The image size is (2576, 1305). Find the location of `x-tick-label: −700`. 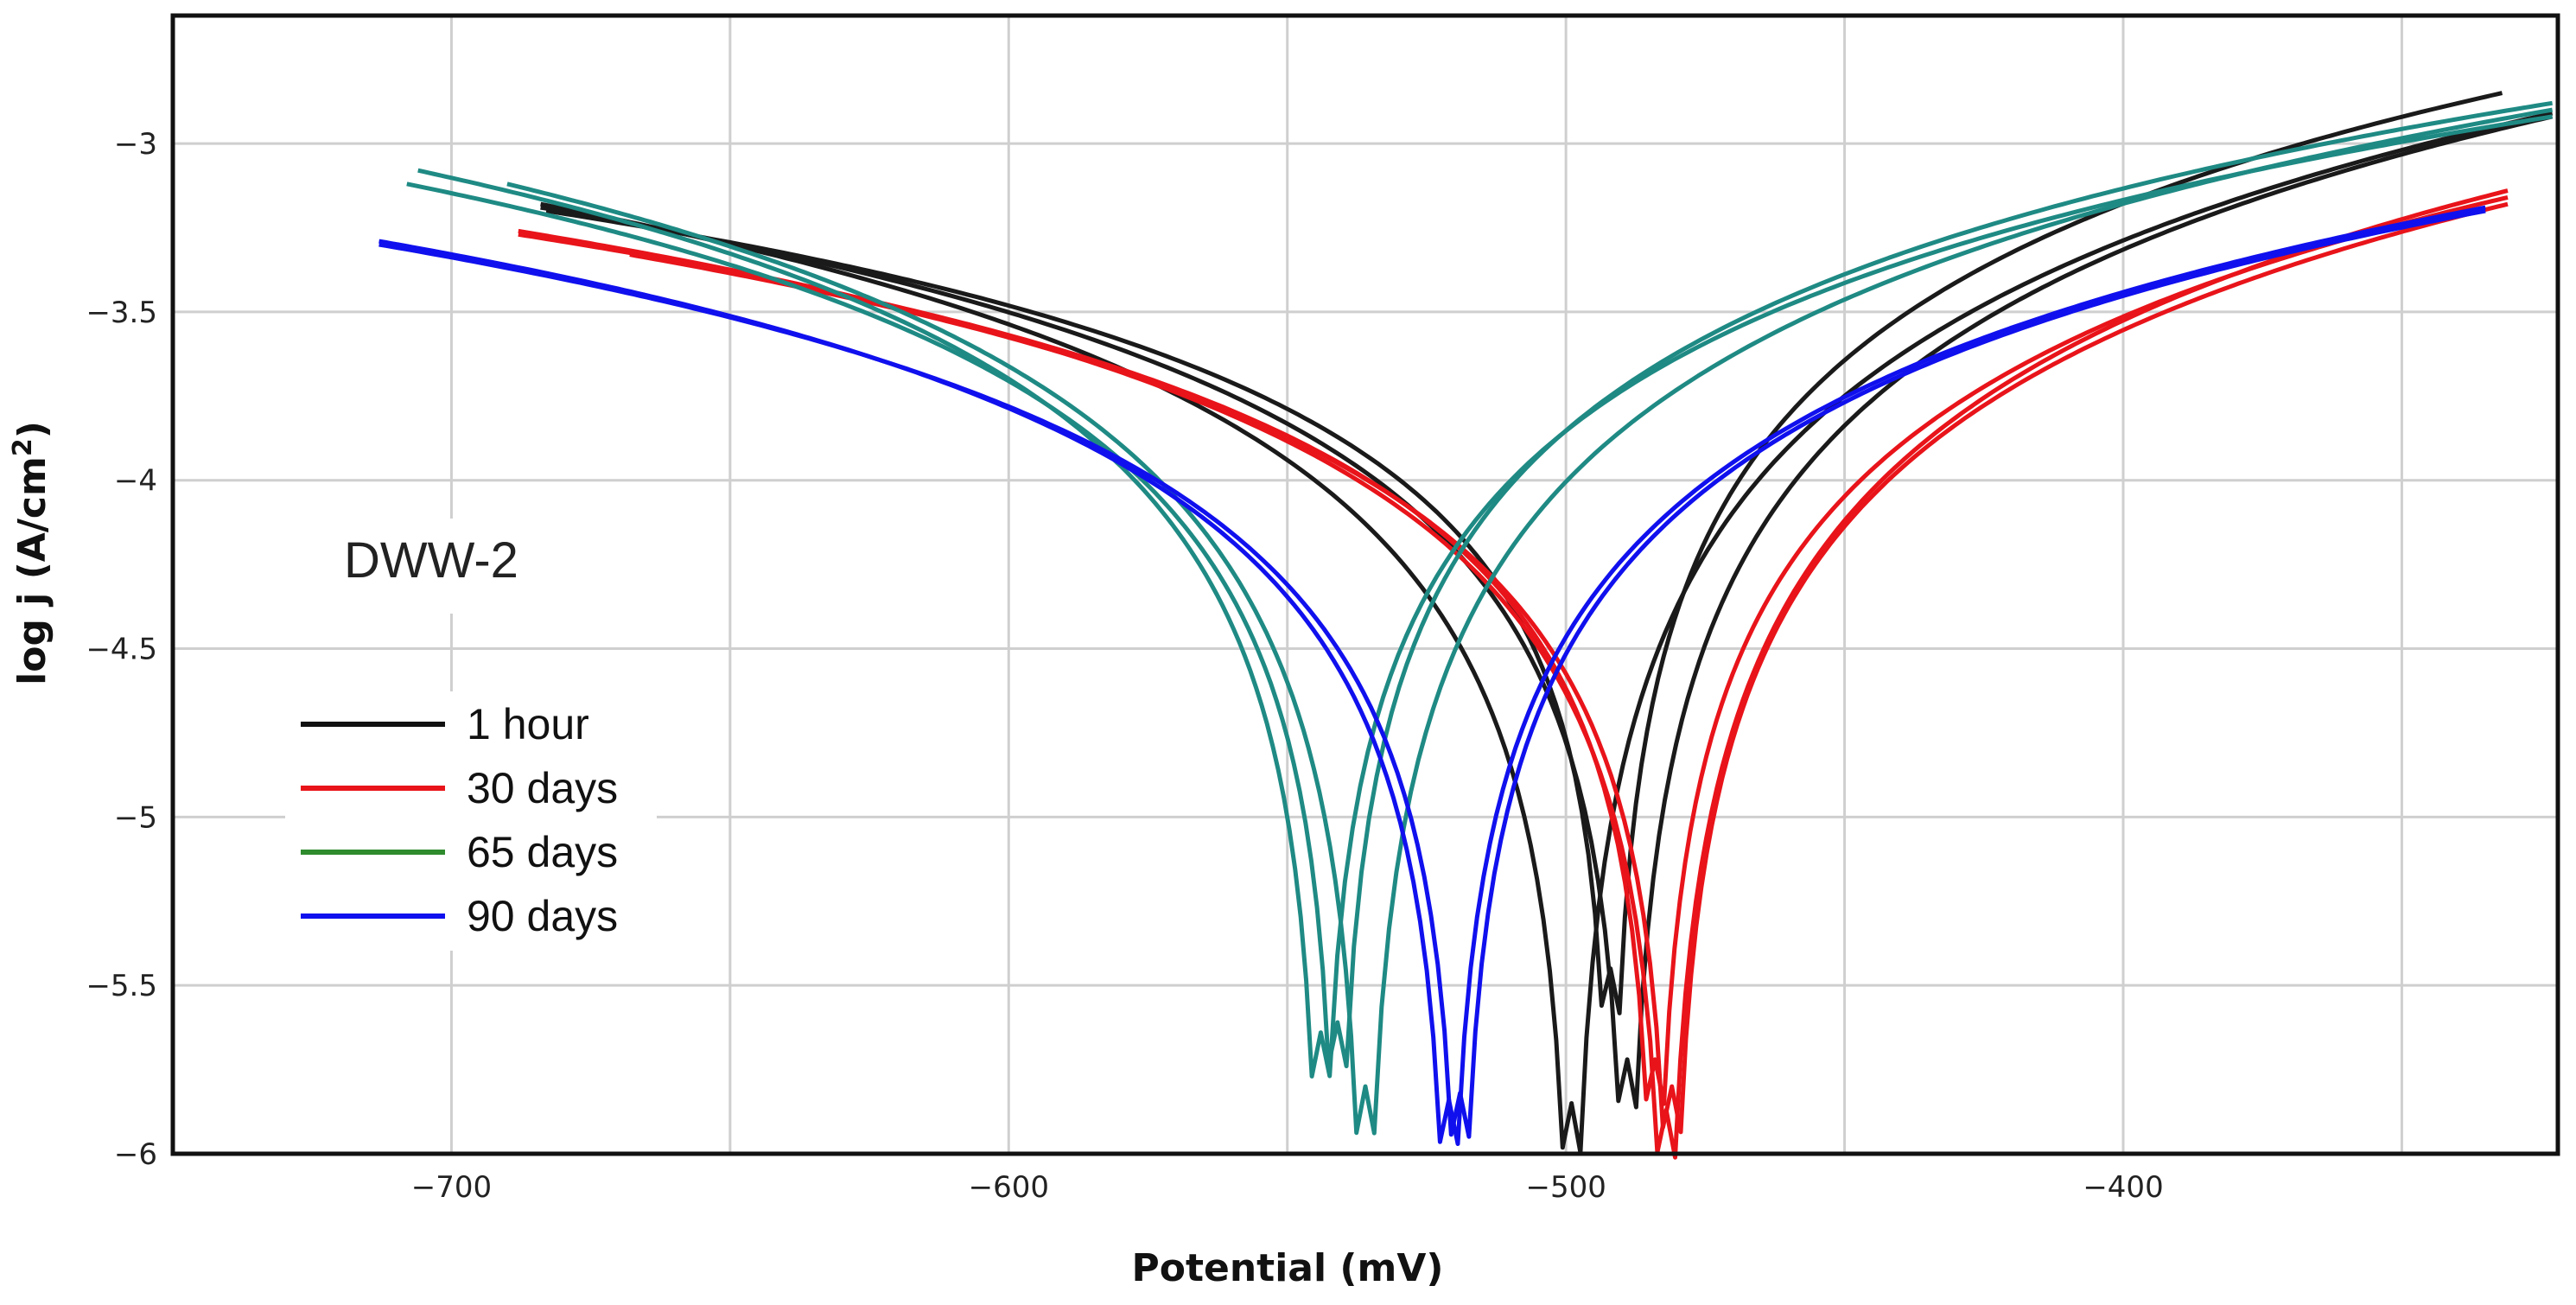

x-tick-label: −700 is located at coordinates (452, 1187).